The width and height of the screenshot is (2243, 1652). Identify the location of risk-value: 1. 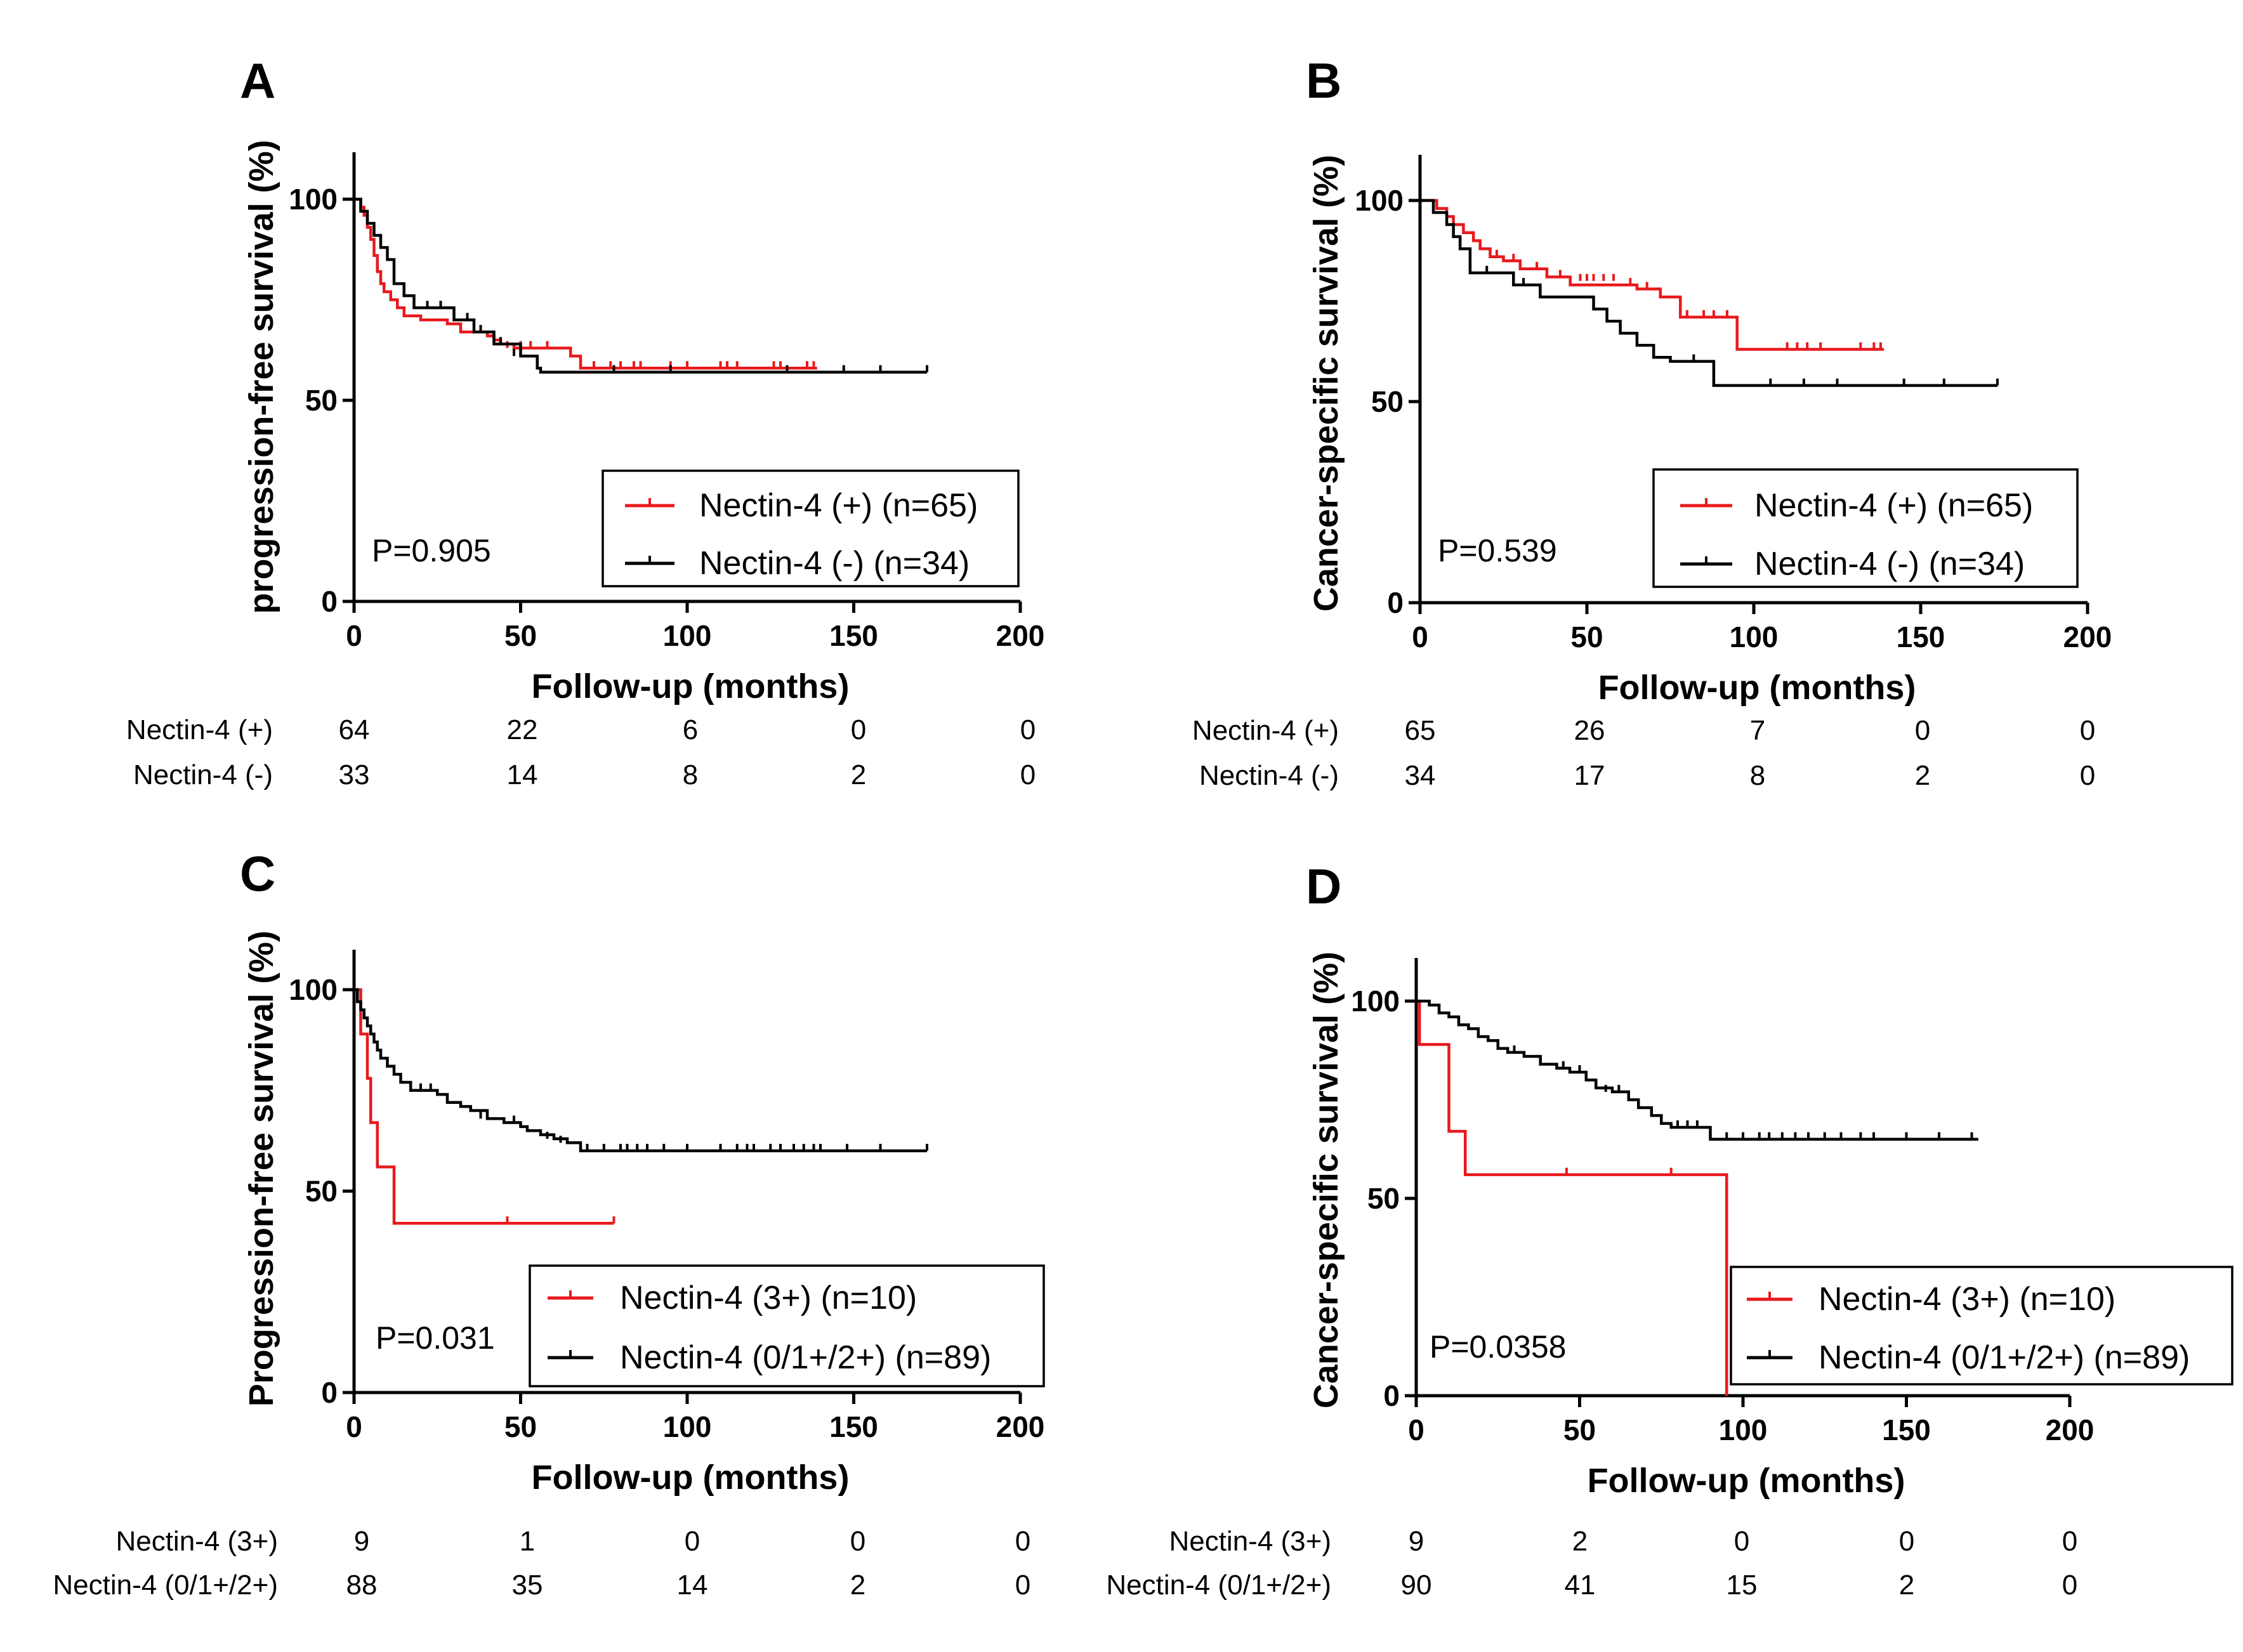
(527, 1541).